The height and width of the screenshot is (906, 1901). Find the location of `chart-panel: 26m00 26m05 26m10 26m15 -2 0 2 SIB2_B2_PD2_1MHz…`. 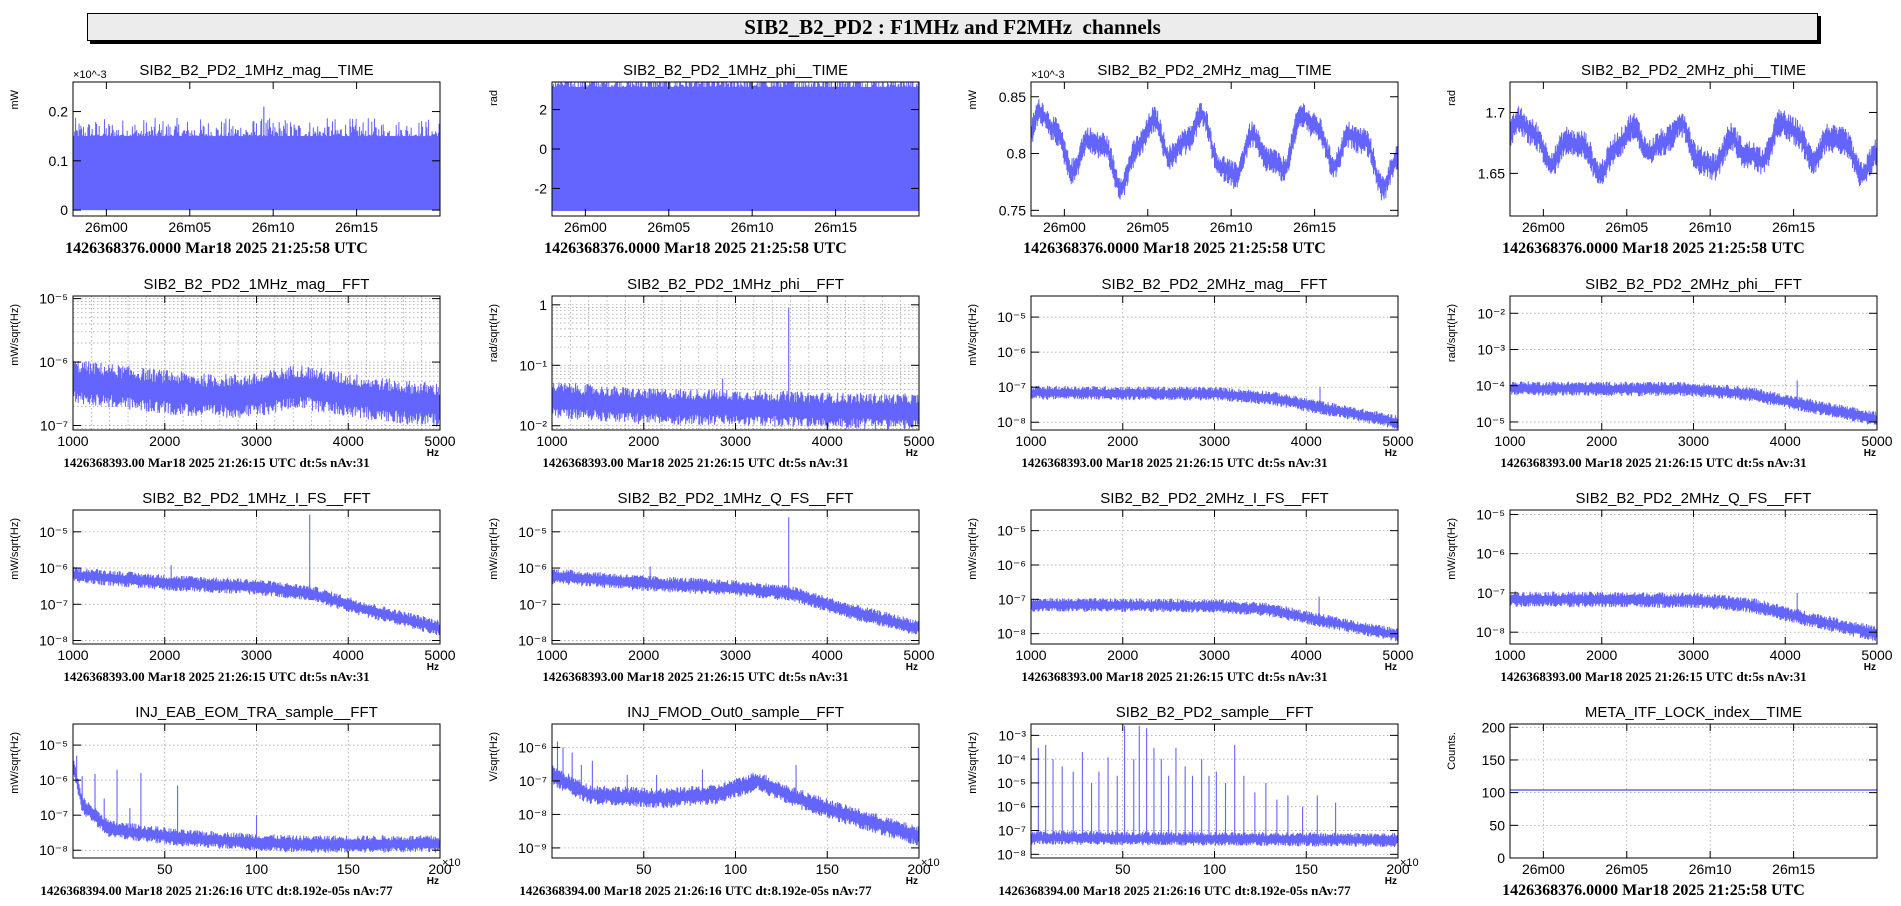

chart-panel: 26m00 26m05 26m10 26m15 -2 0 2 SIB2_B2_PD2_1MHz… is located at coordinates (704, 159).